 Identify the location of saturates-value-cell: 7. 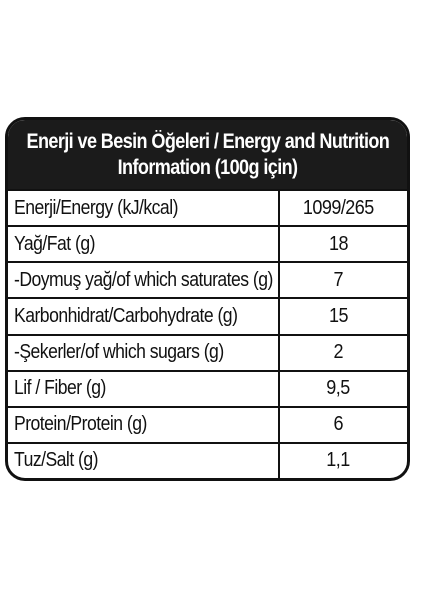
(343, 280).